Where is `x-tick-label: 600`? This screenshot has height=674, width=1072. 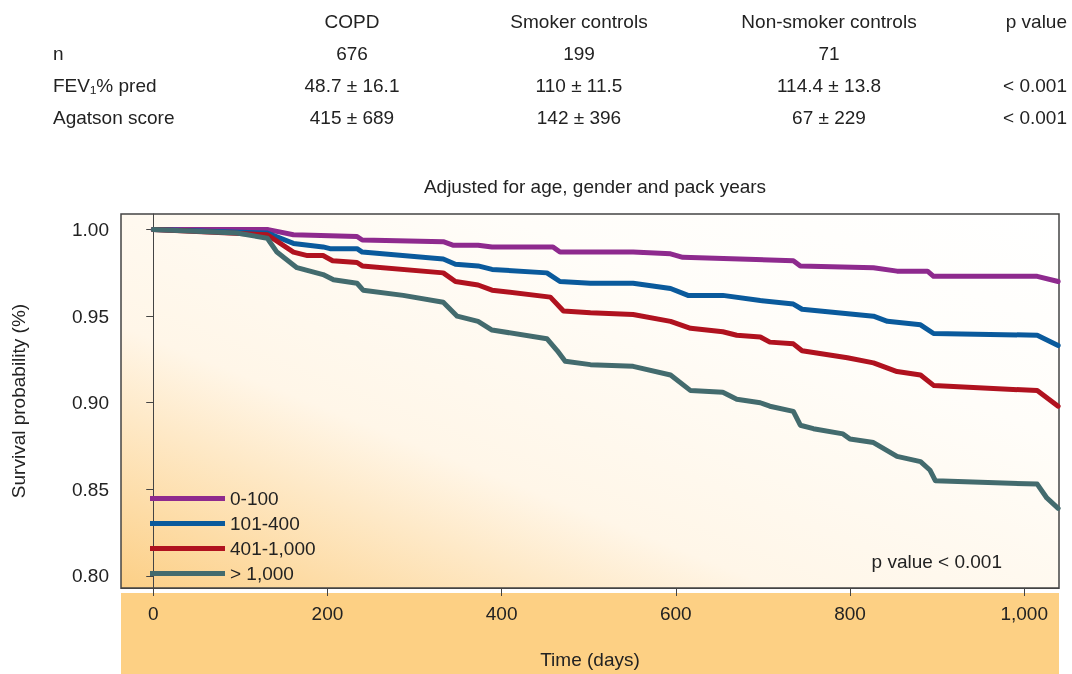
x-tick-label: 600 is located at coordinates (675, 613).